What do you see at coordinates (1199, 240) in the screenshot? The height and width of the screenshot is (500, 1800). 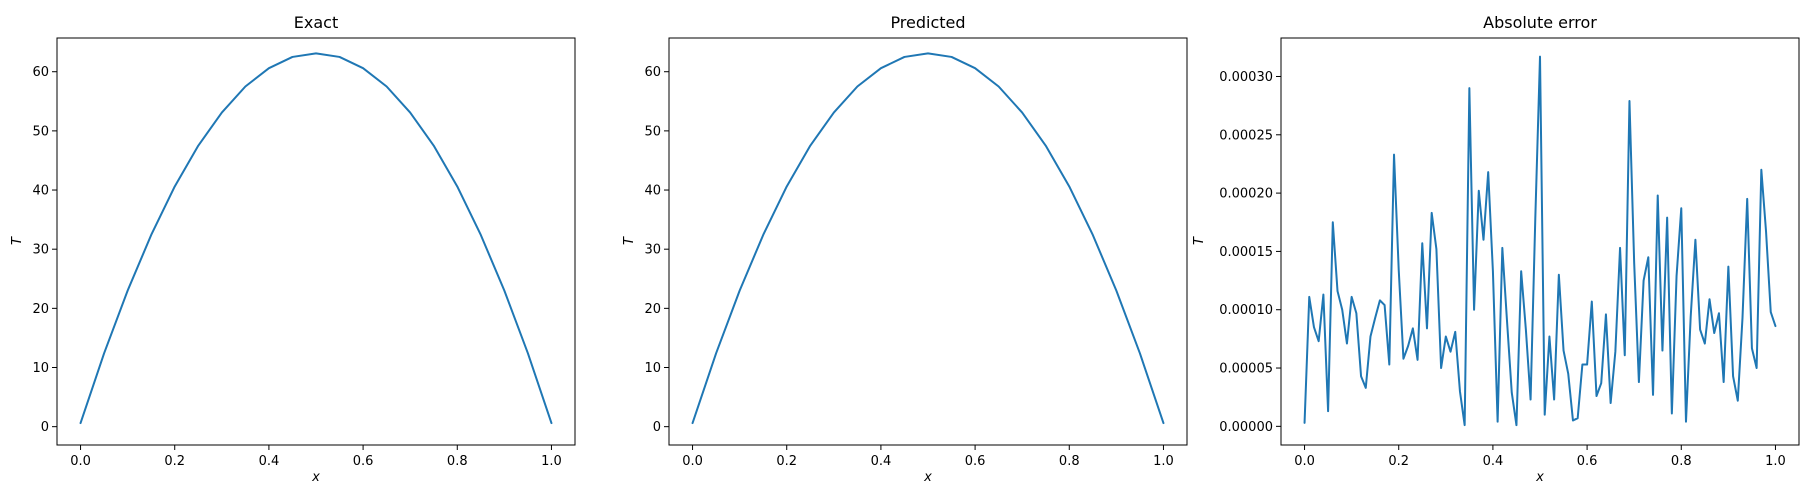 I see `absolute-error-y-axis-label: T` at bounding box center [1199, 240].